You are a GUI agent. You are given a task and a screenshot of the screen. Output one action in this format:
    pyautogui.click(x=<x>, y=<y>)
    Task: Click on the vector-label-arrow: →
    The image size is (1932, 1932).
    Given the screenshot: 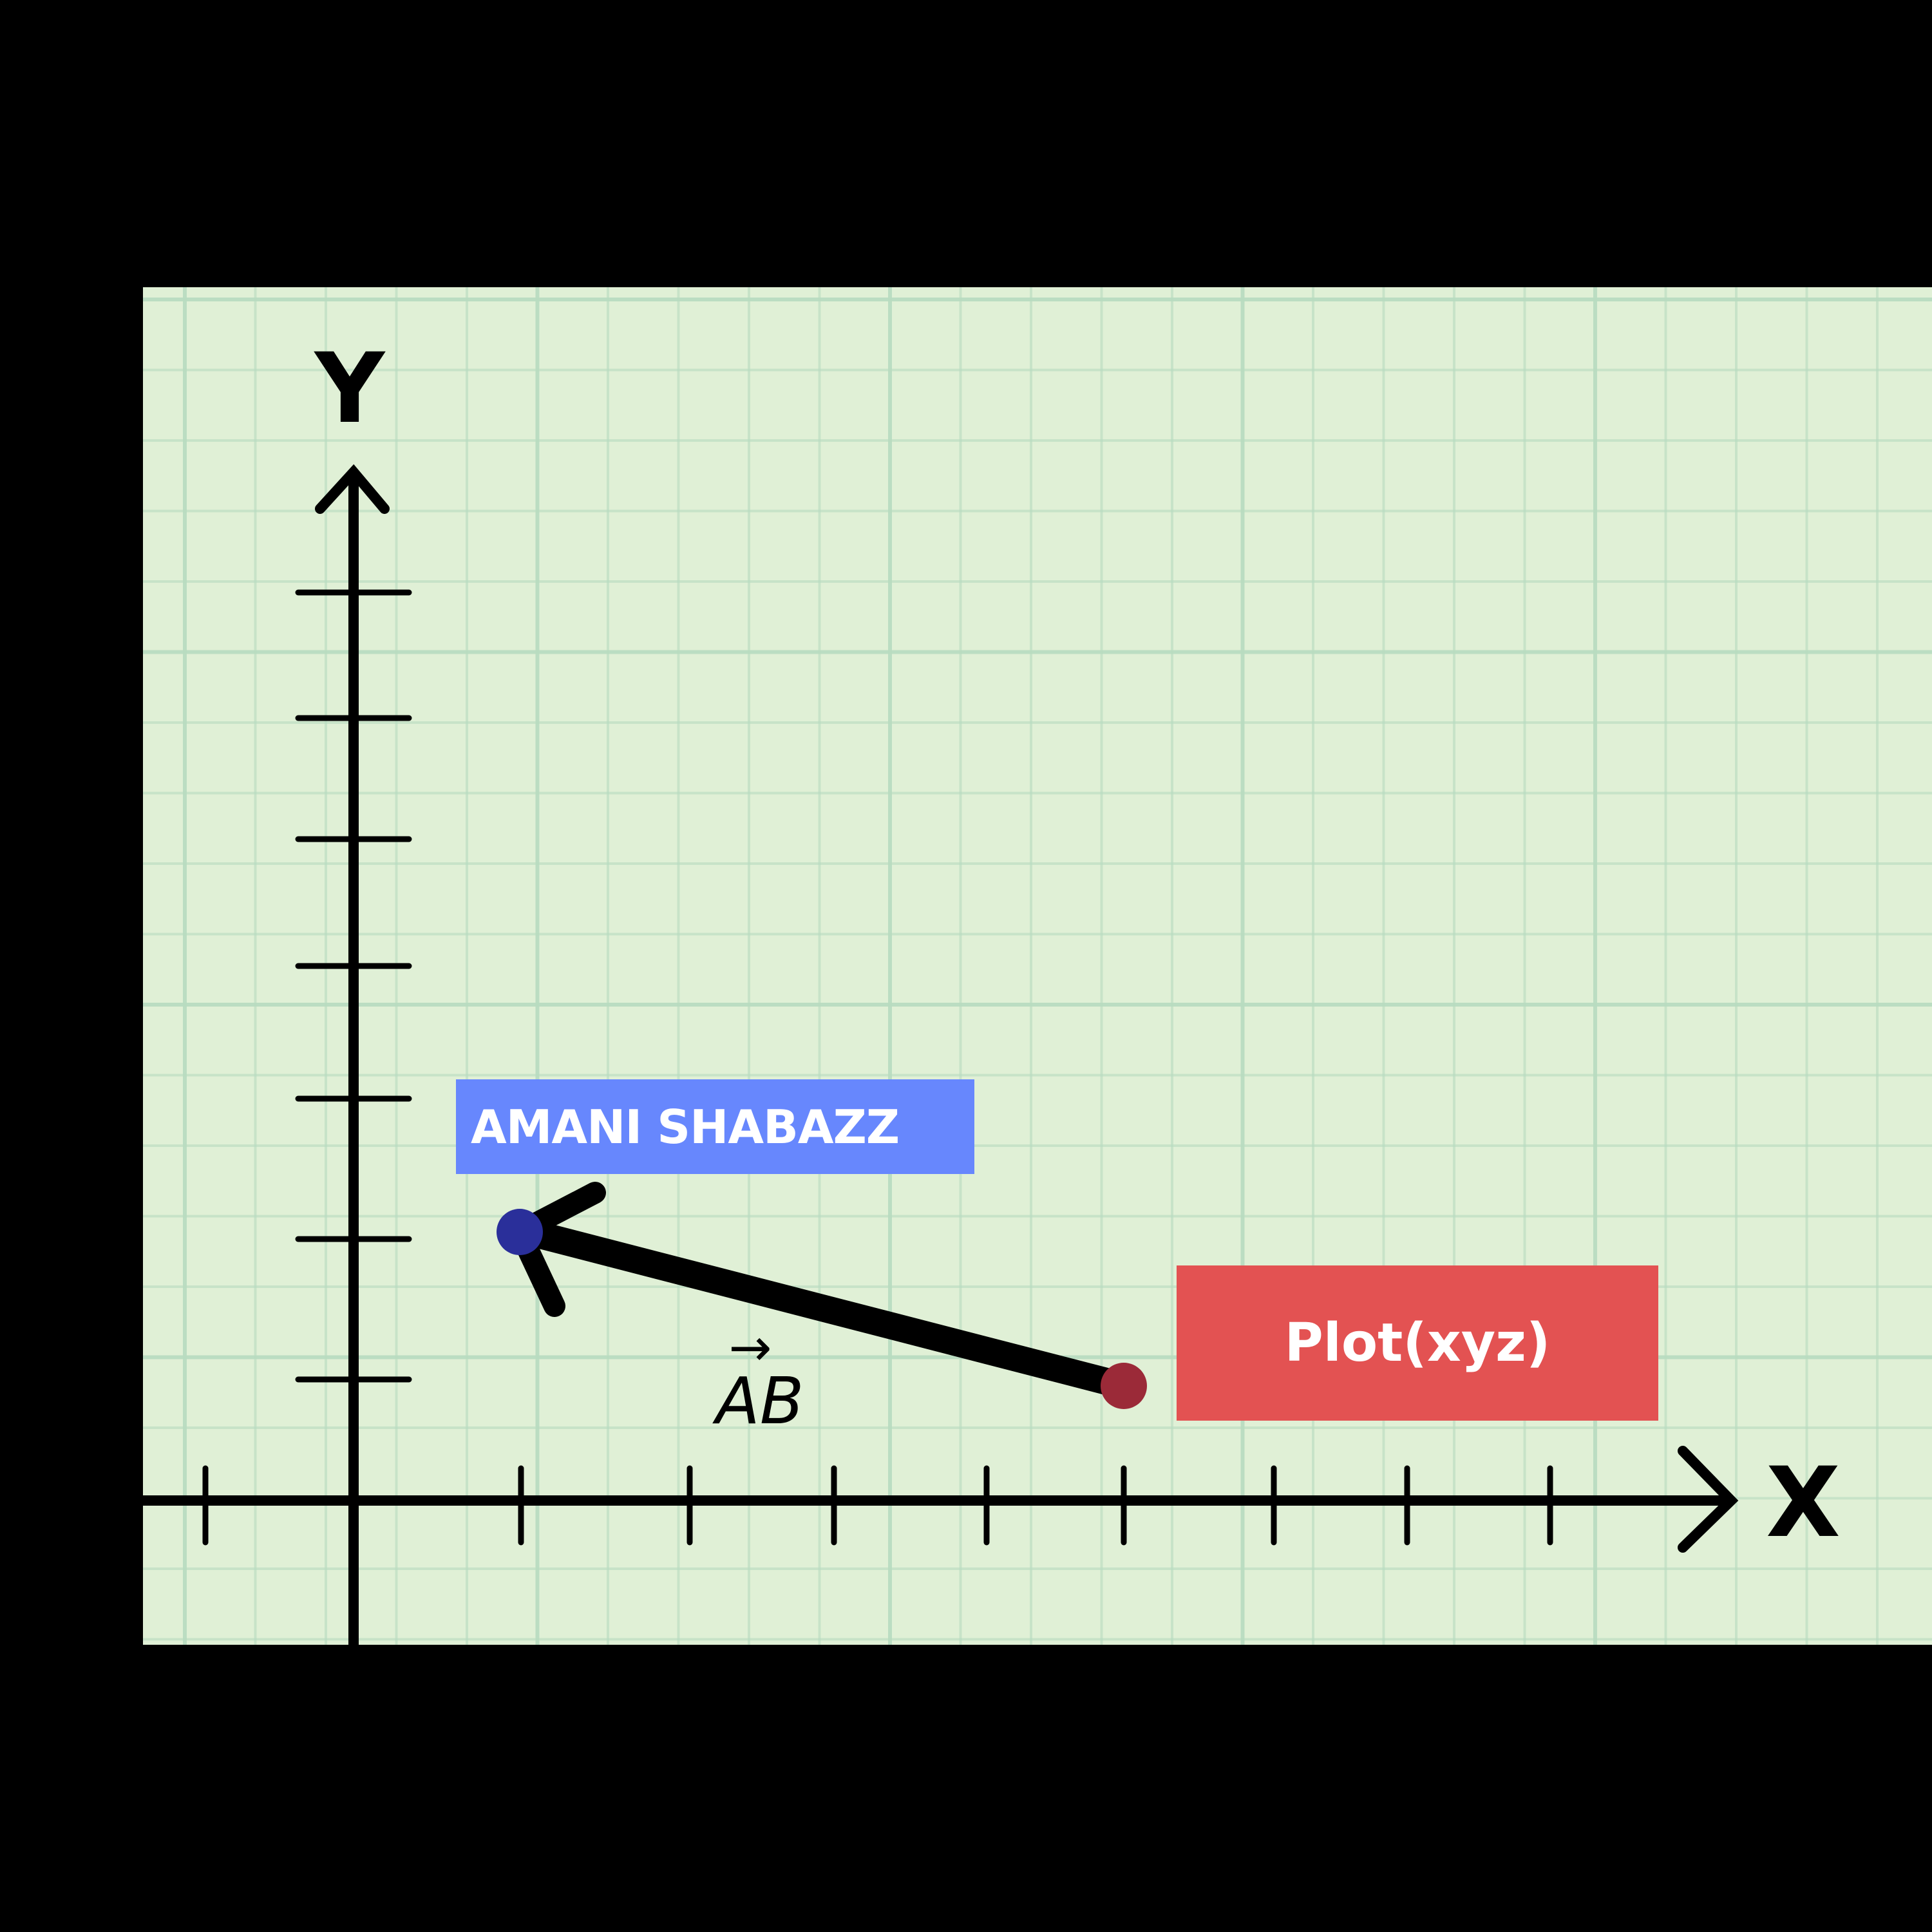 What is the action you would take?
    pyautogui.click(x=750, y=1348)
    